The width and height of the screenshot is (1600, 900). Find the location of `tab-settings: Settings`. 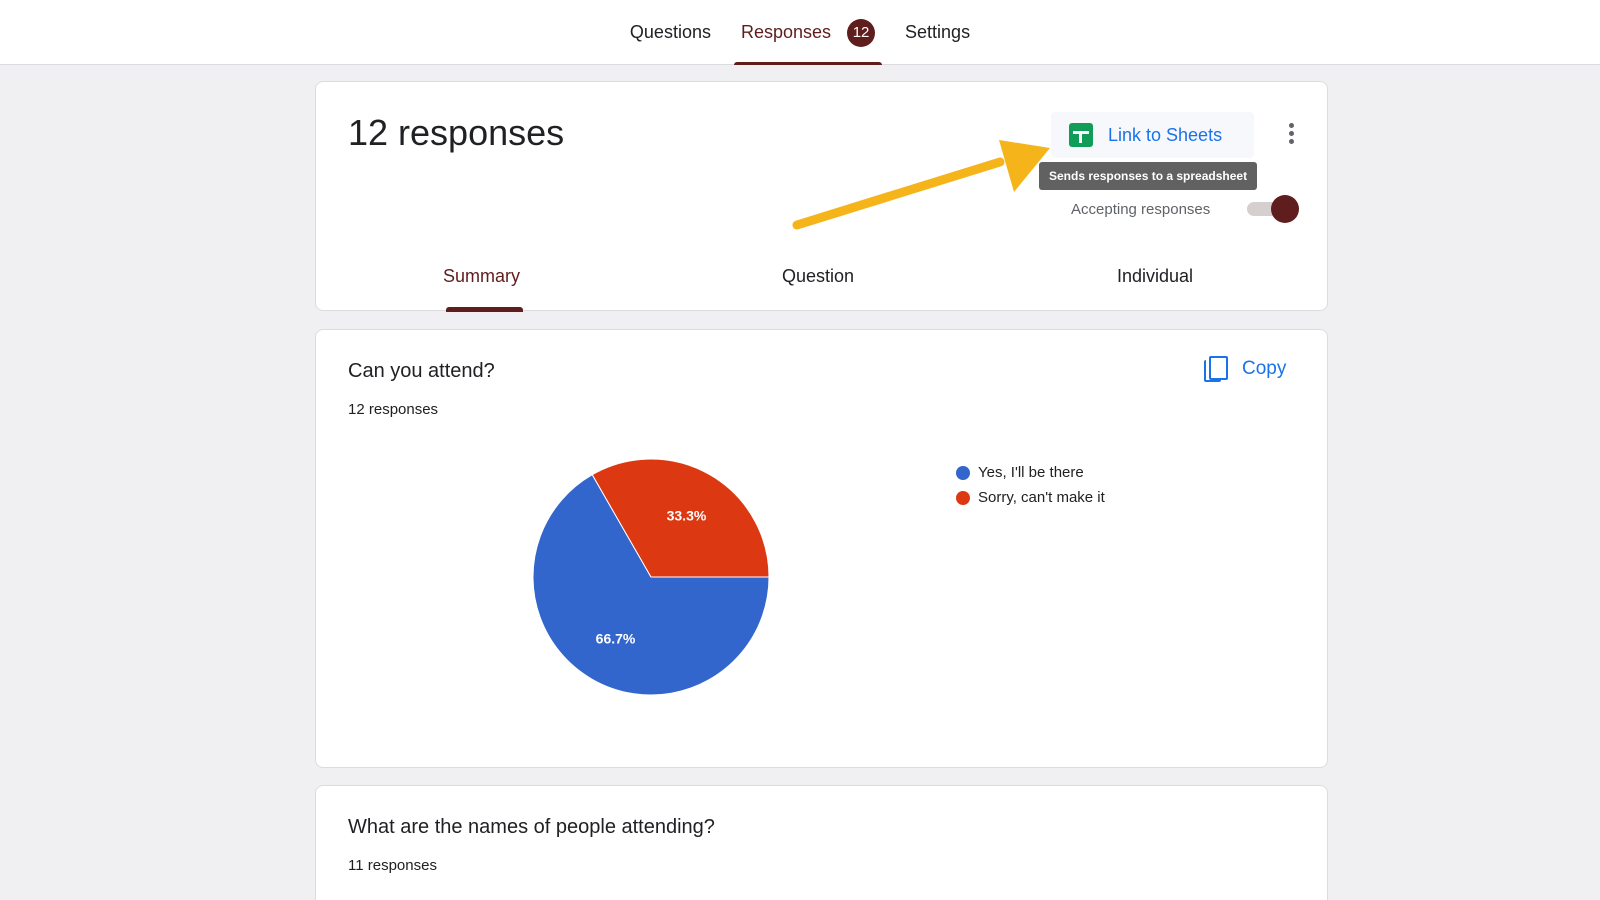

tab-settings: Settings is located at coordinates (937, 32).